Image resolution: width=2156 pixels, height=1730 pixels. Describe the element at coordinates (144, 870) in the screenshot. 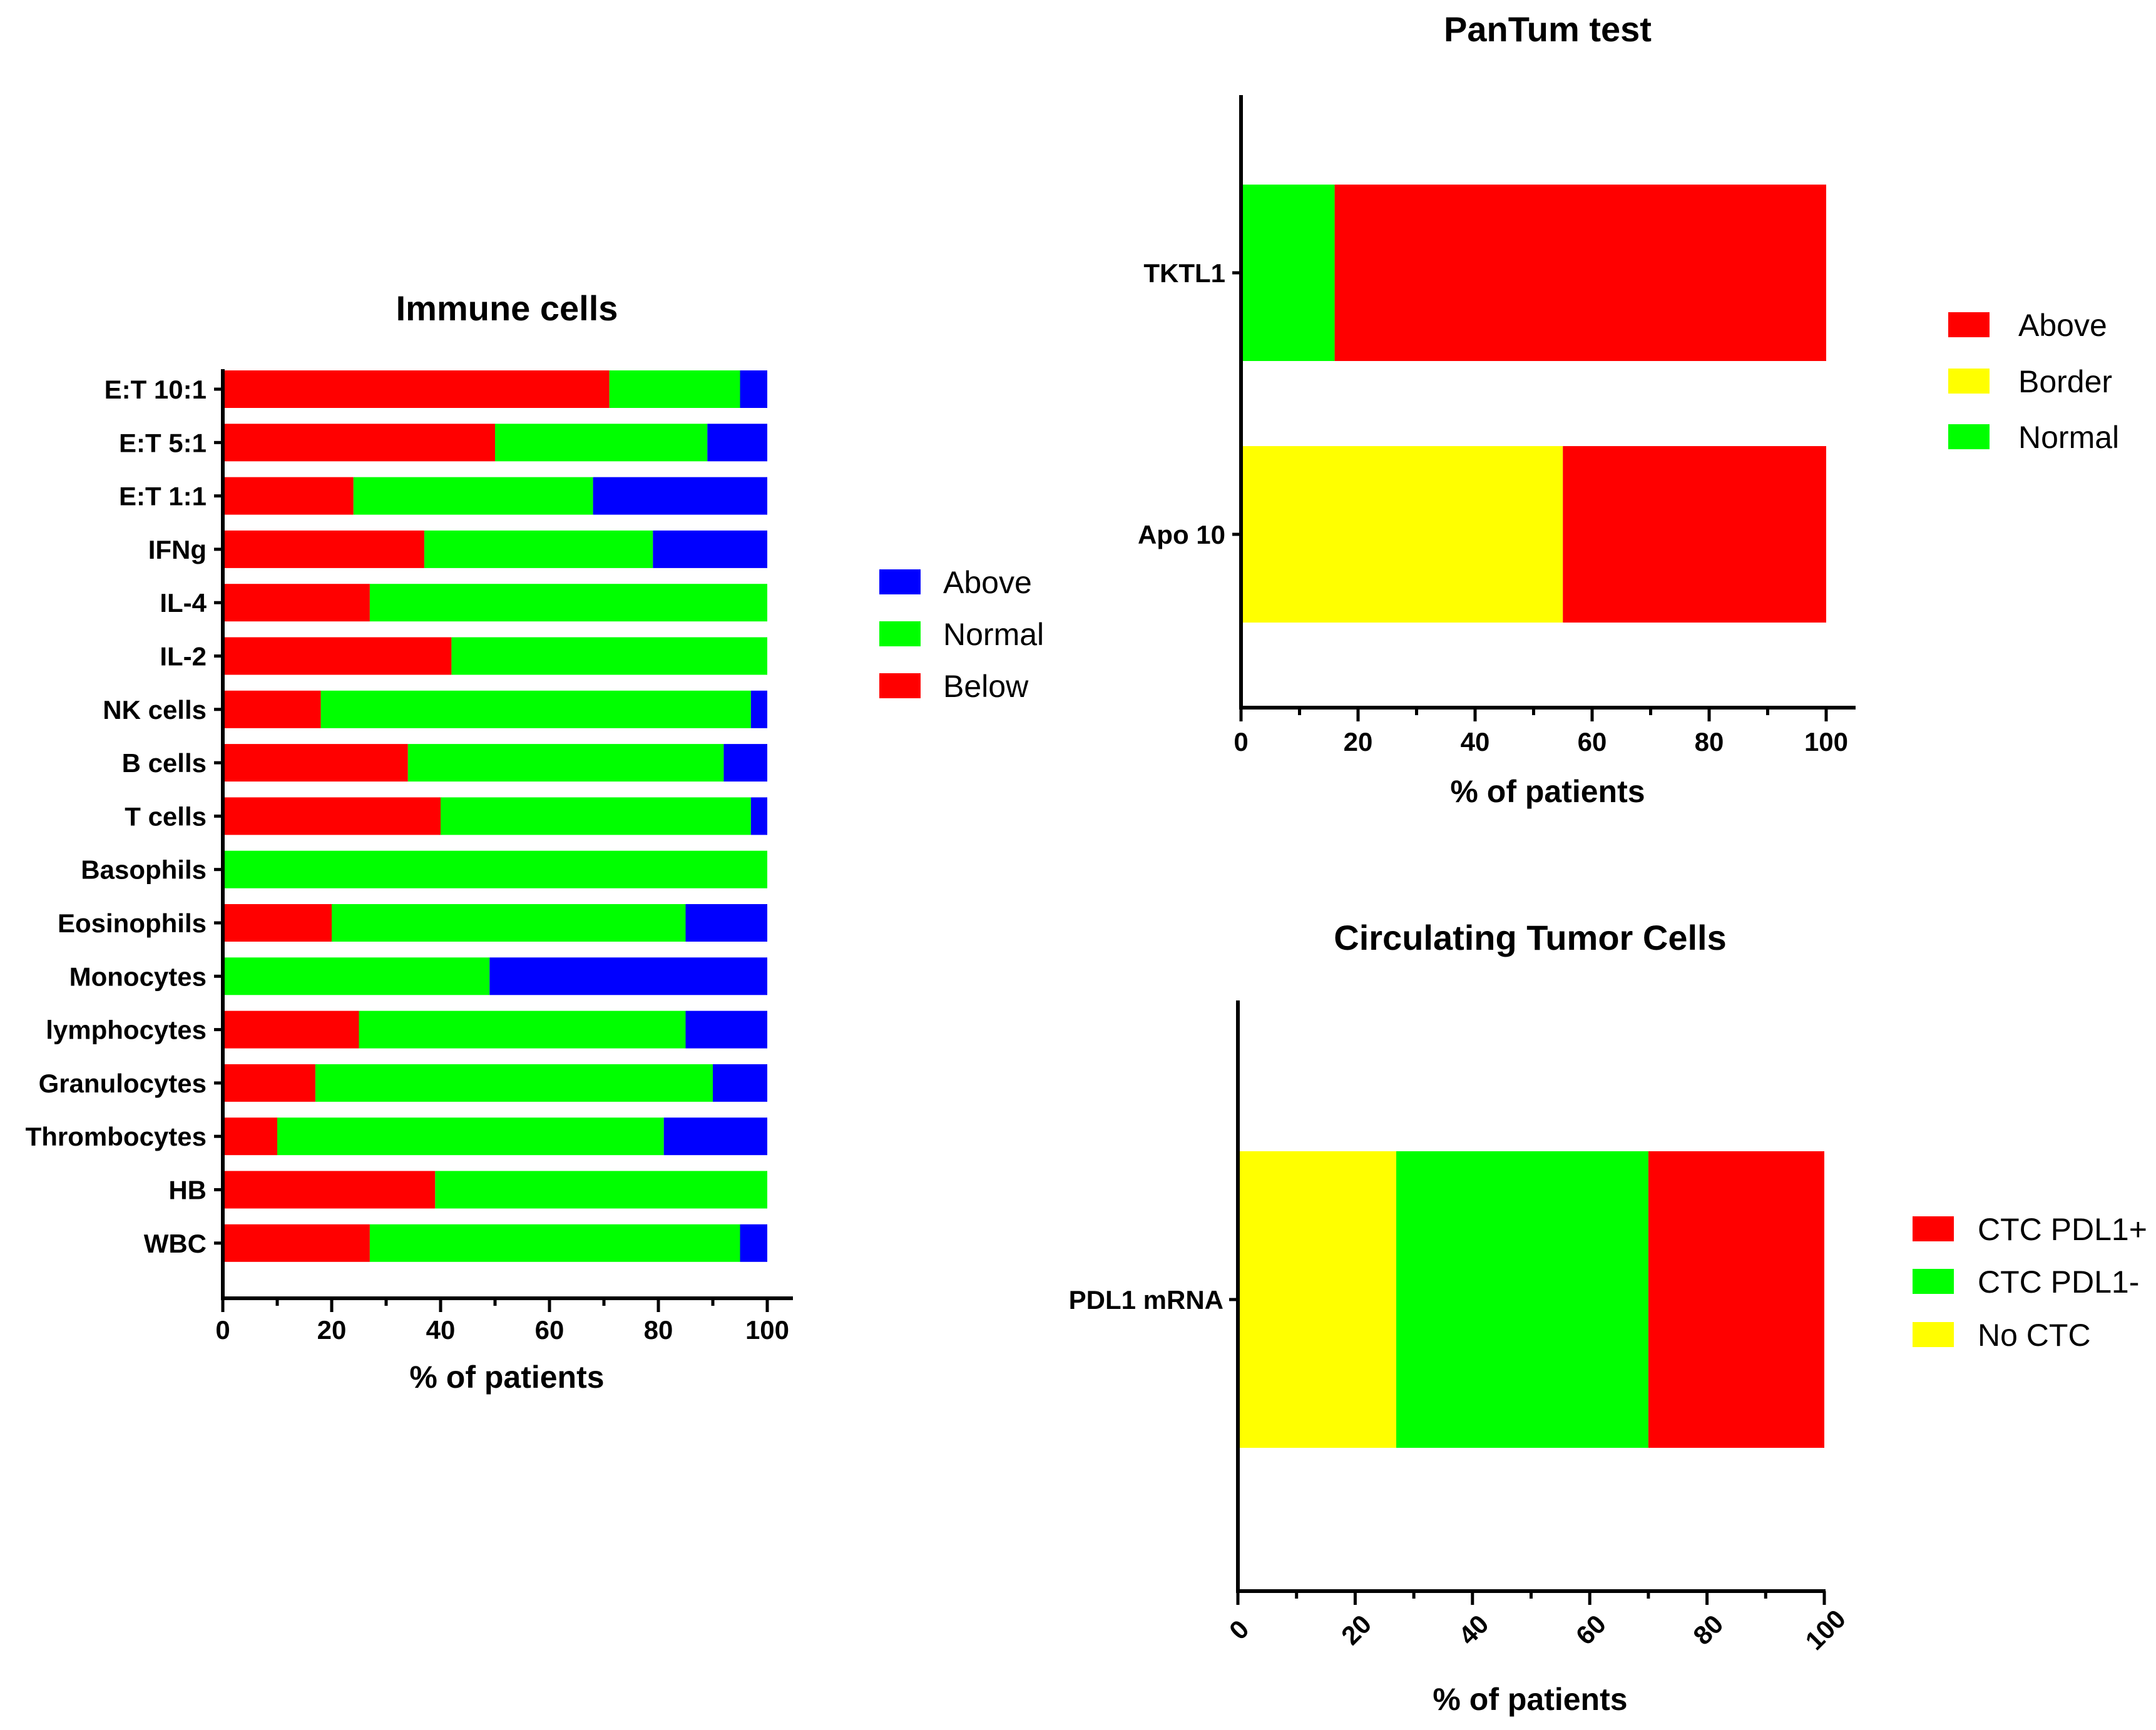

I see `category-label-basophils: Basophils` at that location.